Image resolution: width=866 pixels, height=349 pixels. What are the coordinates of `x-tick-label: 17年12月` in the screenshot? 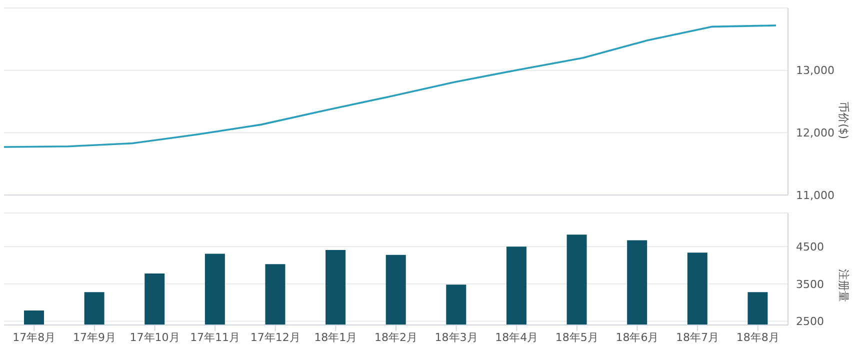 It's located at (275, 337).